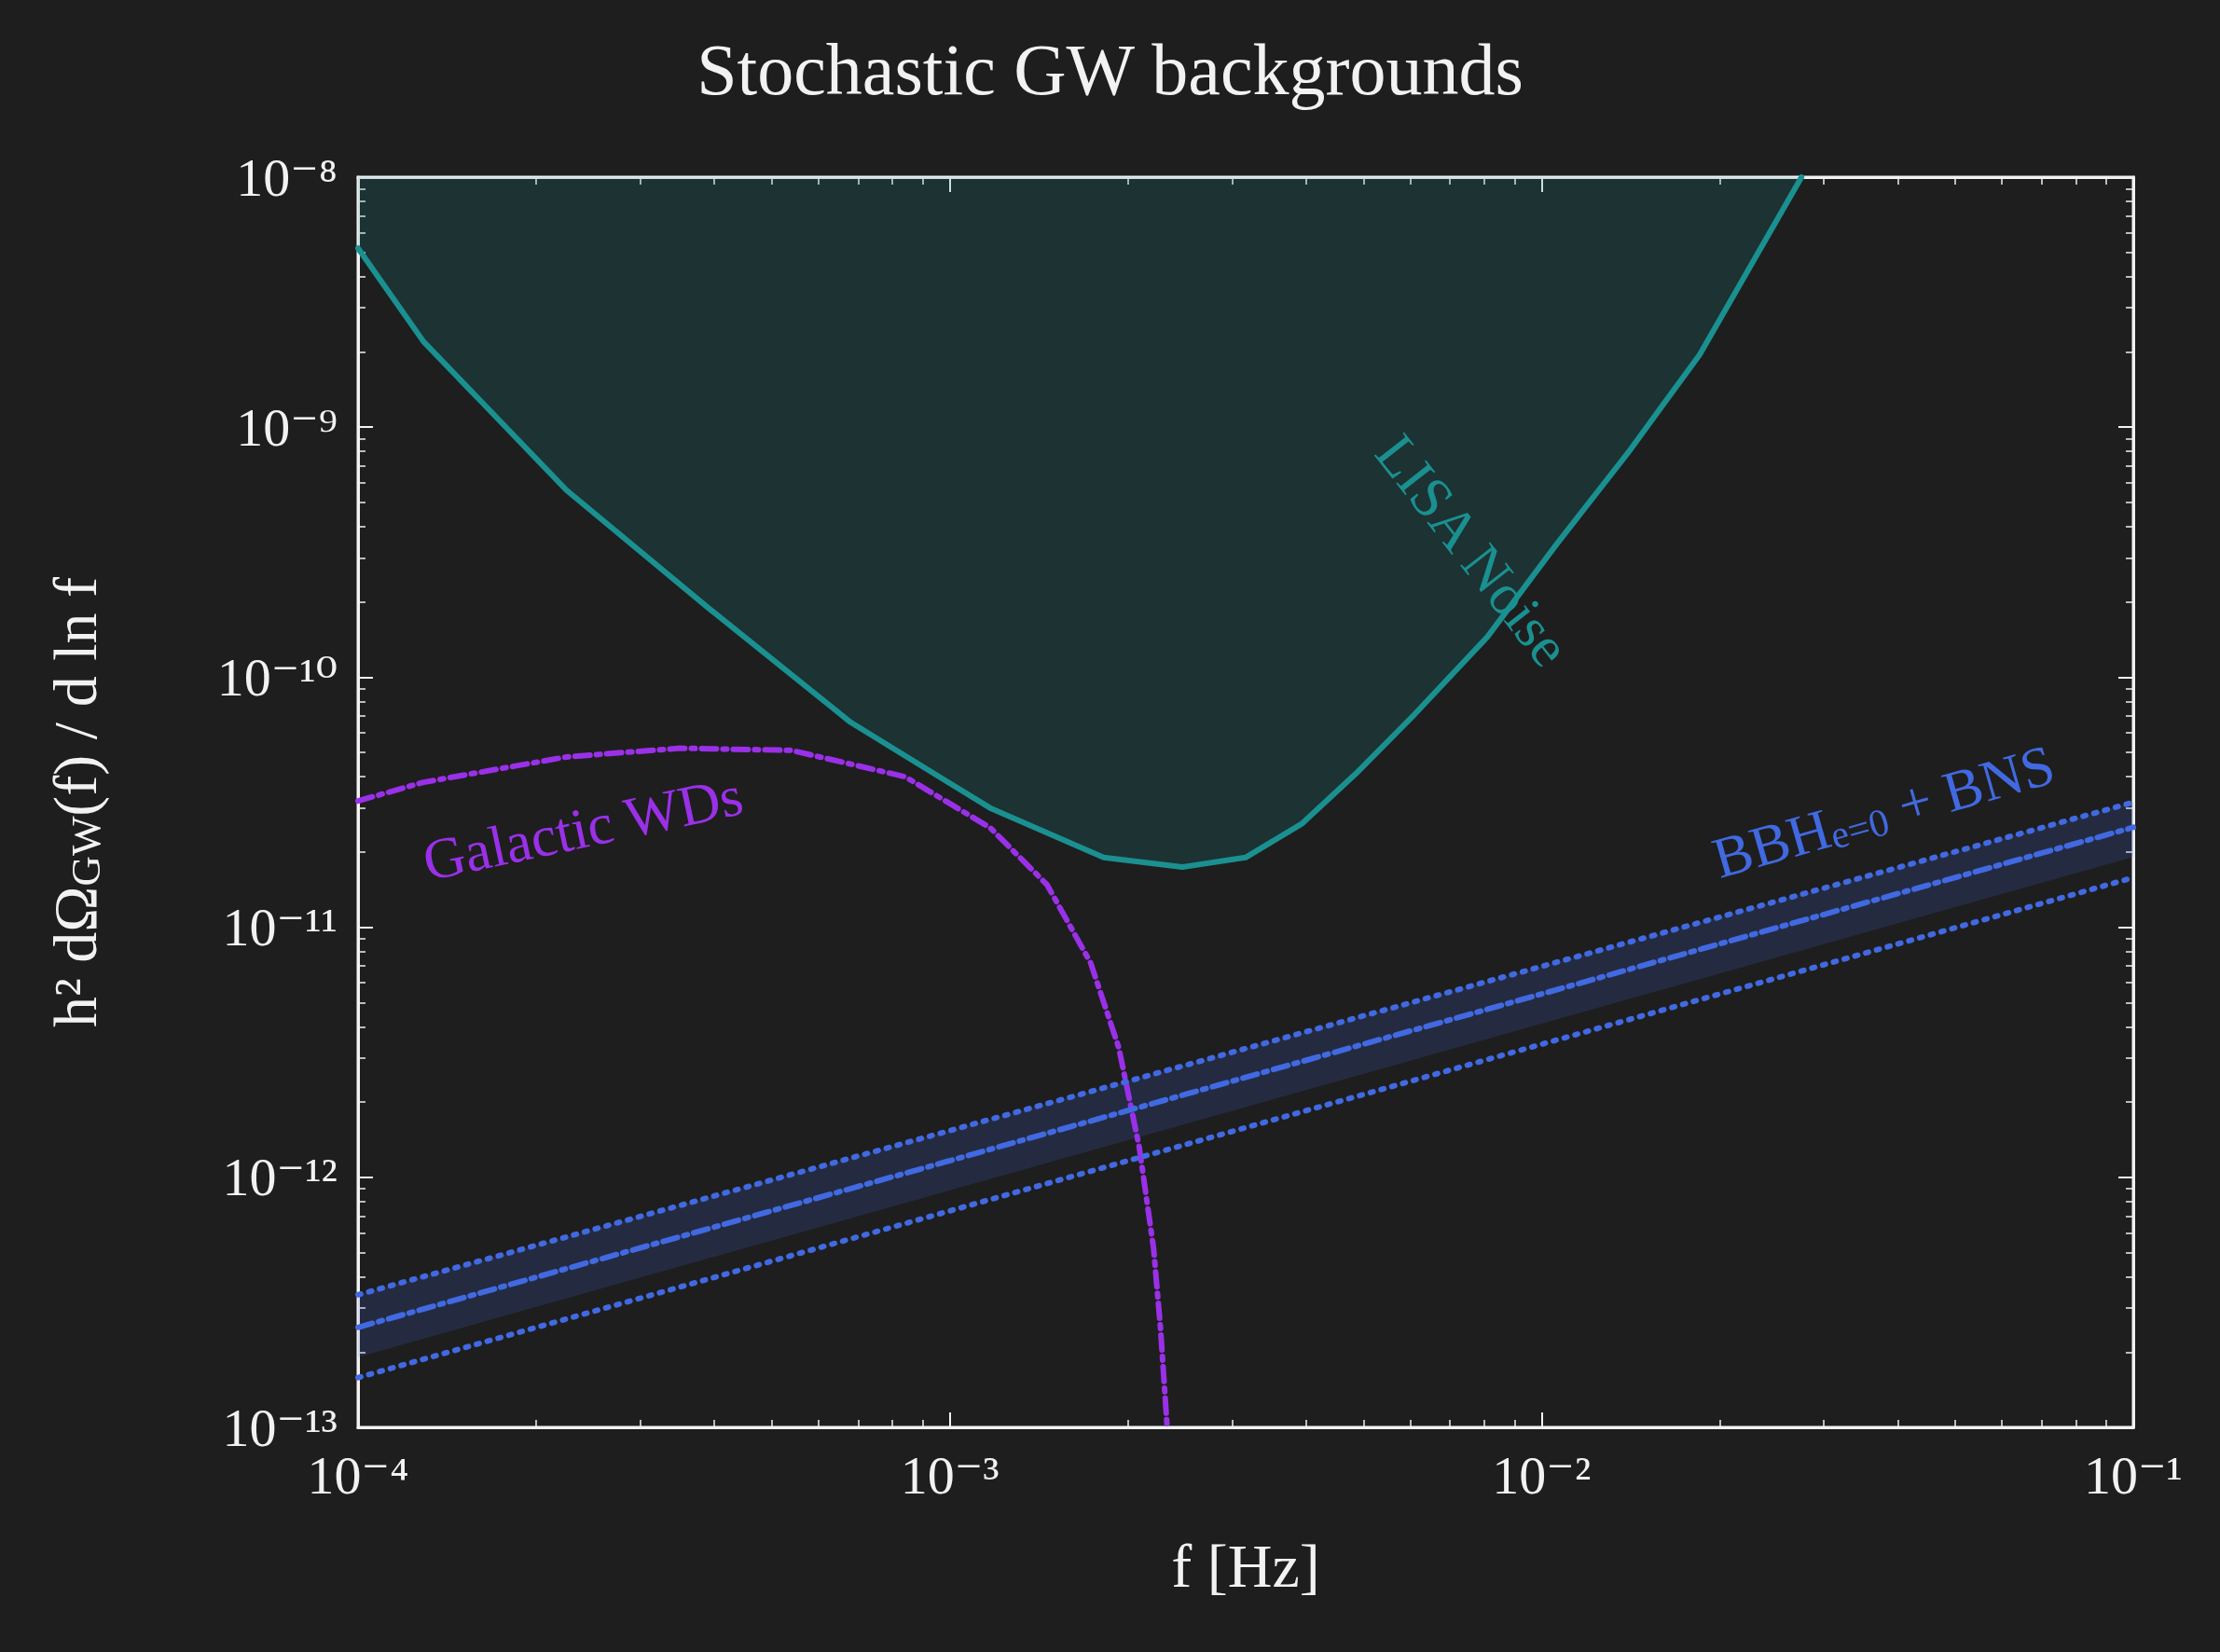 The image size is (2220, 1652). I want to click on x-tick-label: 10⁻², so click(1542, 1475).